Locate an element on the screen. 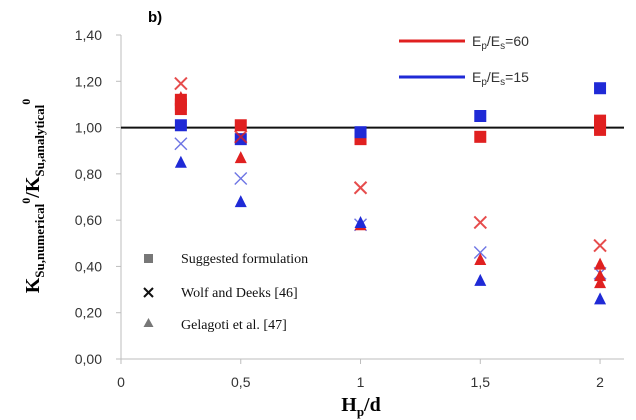 The height and width of the screenshot is (420, 636). legend-label-gelagoti: Gelagoti et al. [47] is located at coordinates (234, 325).